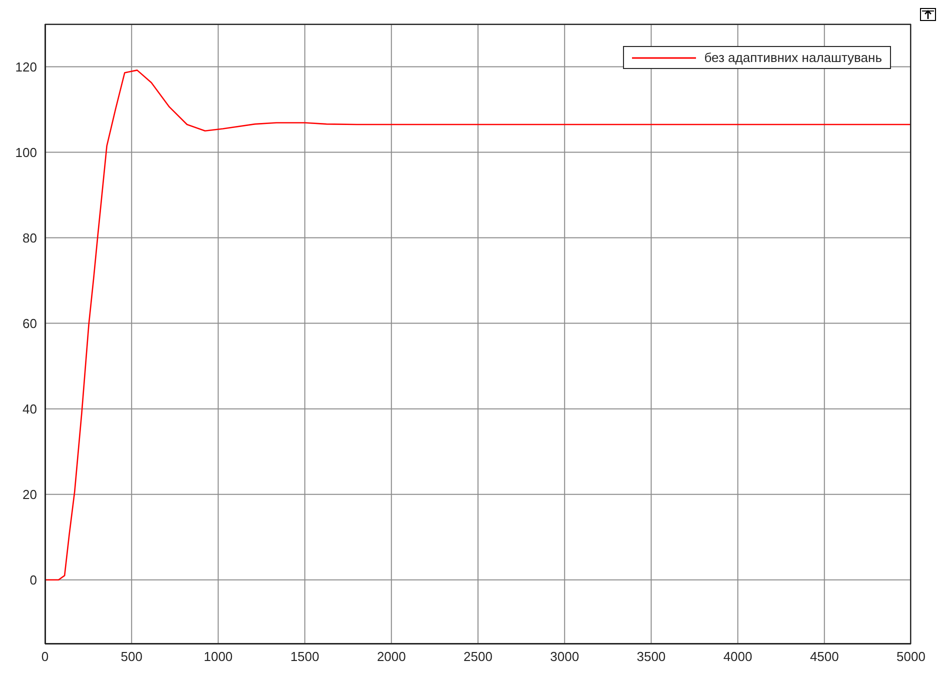 The height and width of the screenshot is (675, 939). What do you see at coordinates (478, 656) in the screenshot?
I see `x-tick-label: 2500` at bounding box center [478, 656].